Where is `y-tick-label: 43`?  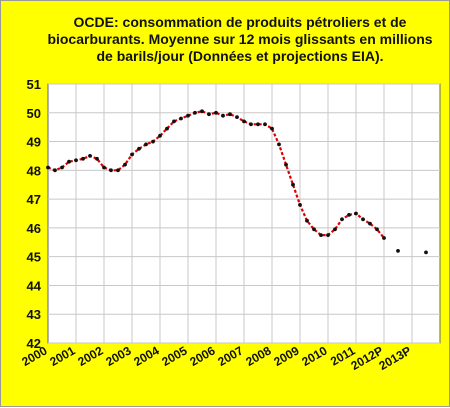
y-tick-label: 43 is located at coordinates (34, 314).